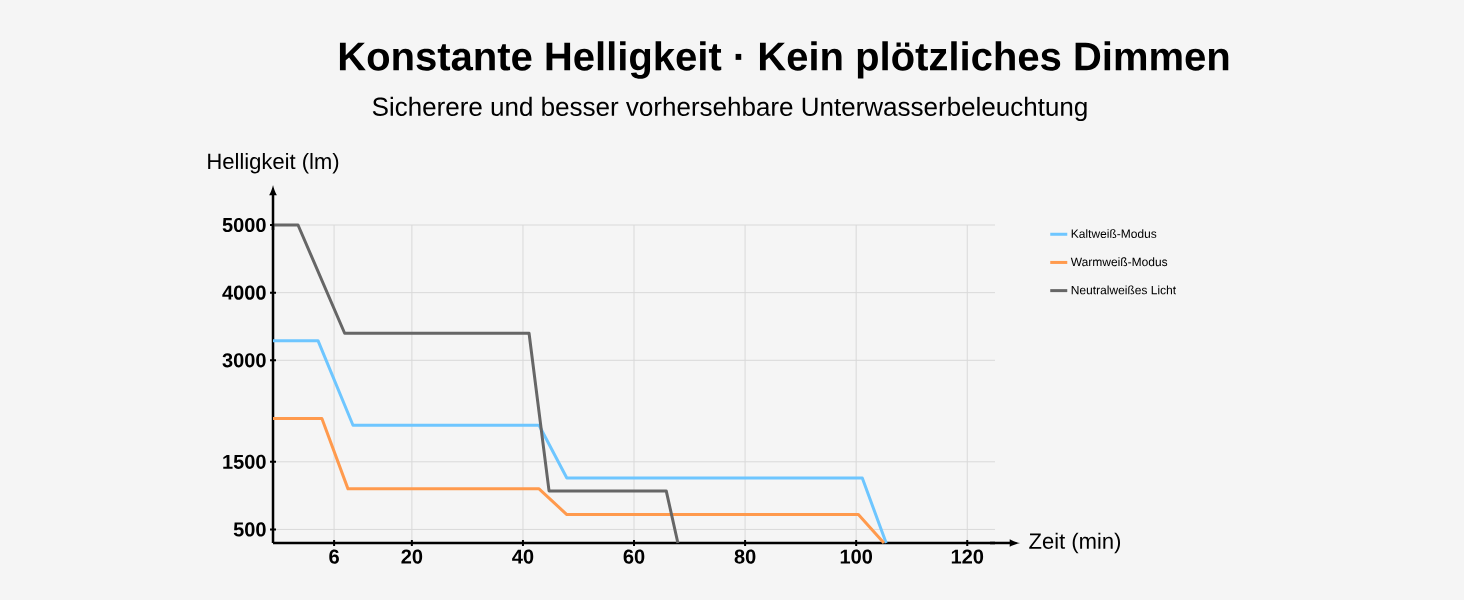  Describe the element at coordinates (784, 60) in the screenshot. I see `chart-title: Konstante Helligkeit · Kein plötzliches Dimmen` at that location.